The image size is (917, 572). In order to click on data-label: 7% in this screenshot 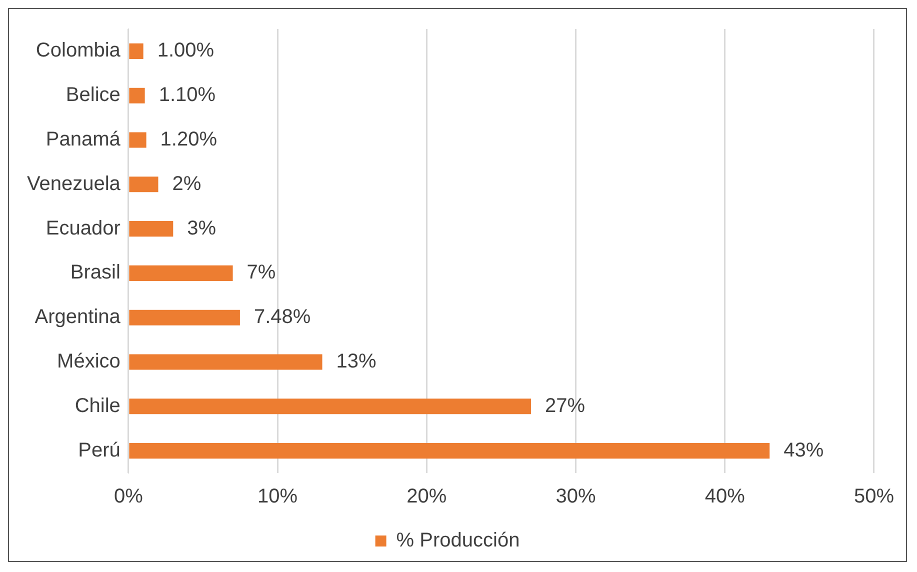, I will do `click(261, 273)`.